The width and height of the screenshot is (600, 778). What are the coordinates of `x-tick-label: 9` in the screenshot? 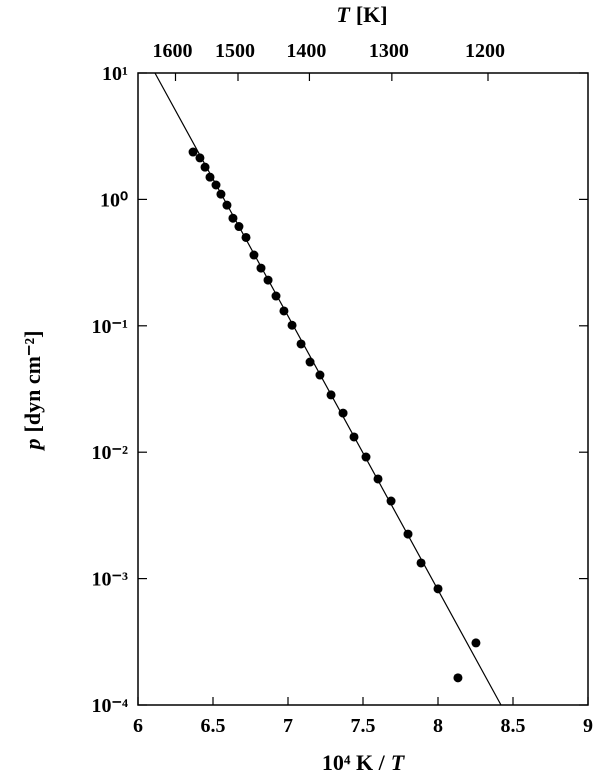 It's located at (588, 726).